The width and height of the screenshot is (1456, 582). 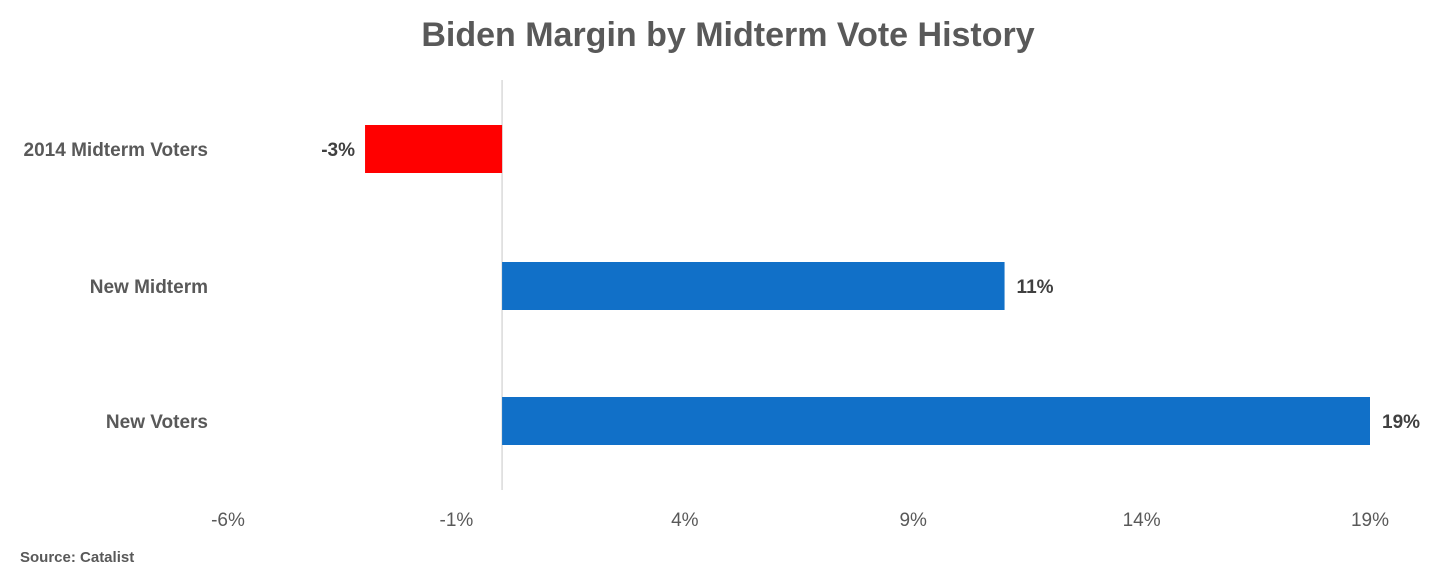 What do you see at coordinates (1370, 520) in the screenshot?
I see `x-tick-label: 19%` at bounding box center [1370, 520].